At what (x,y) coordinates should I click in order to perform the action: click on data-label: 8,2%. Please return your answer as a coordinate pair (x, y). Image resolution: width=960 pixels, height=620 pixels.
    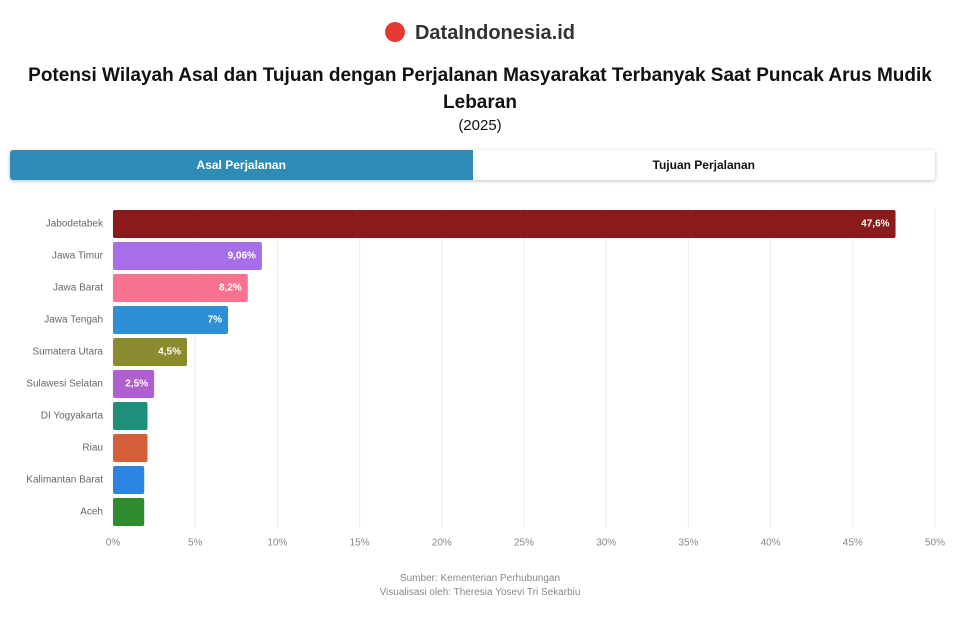
    Looking at the image, I should click on (230, 288).